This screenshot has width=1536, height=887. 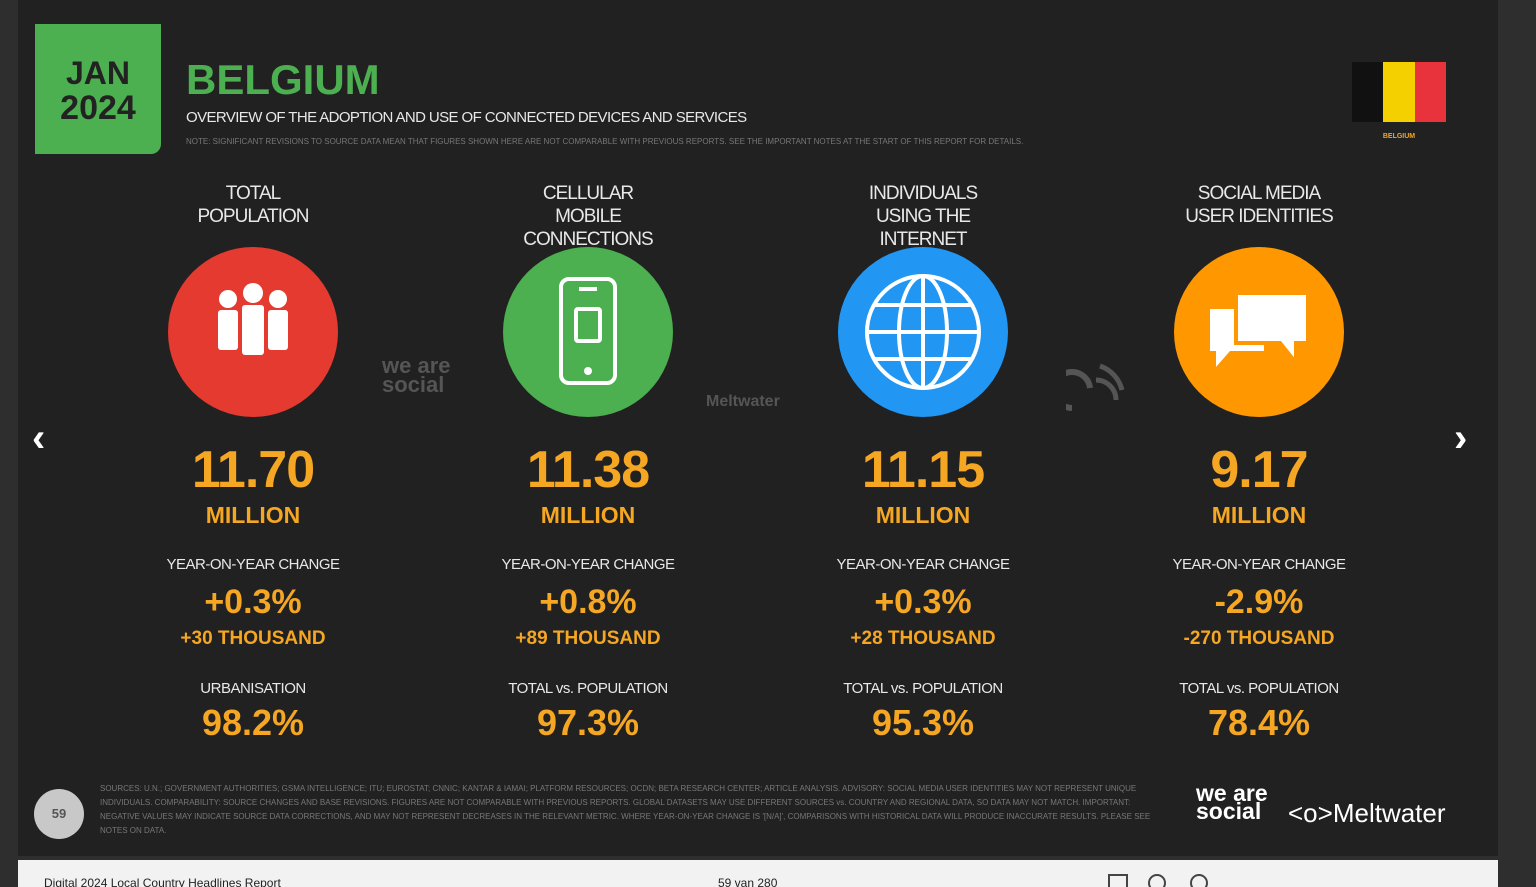 I want to click on next-button: ›, so click(x=1461, y=438).